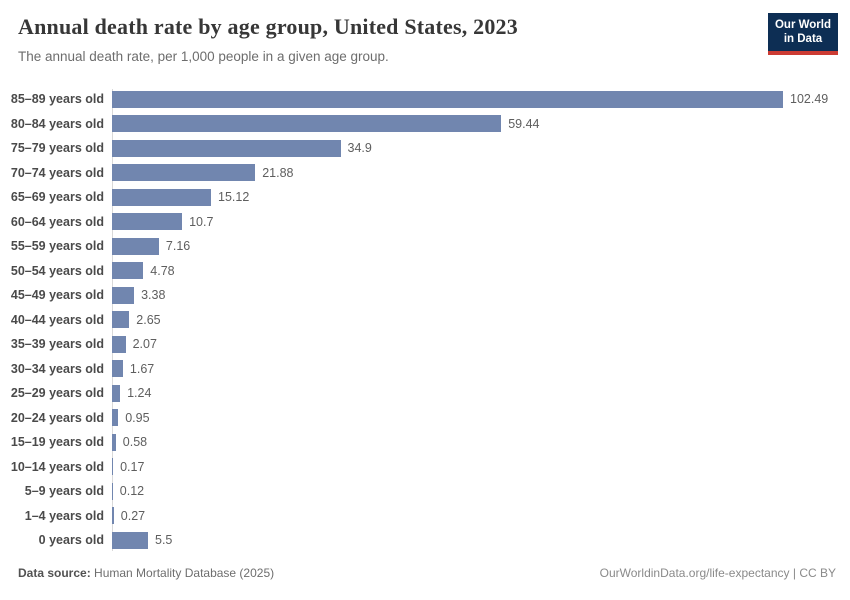 This screenshot has width=850, height=600. I want to click on category-label: 80–84 years old, so click(57, 123).